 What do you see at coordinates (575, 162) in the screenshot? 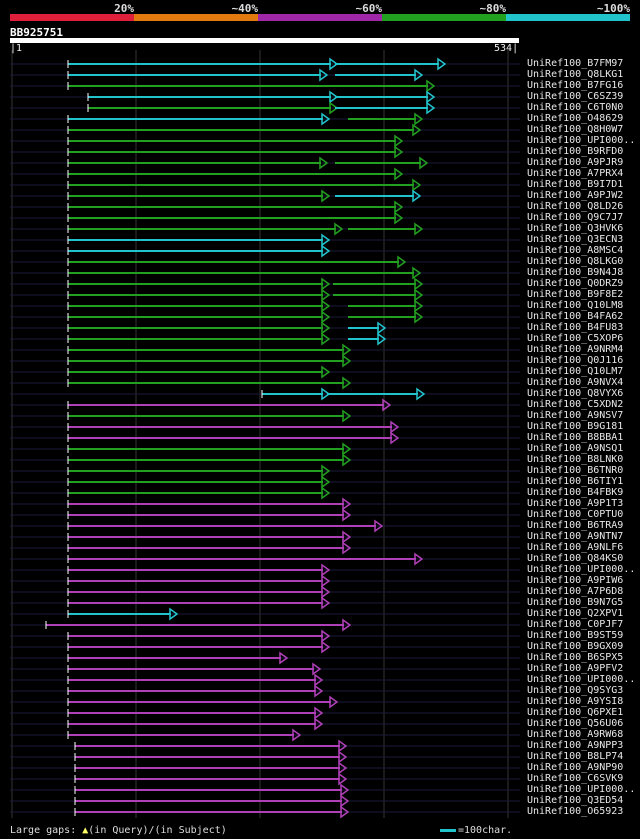
I see `hit-label: UniRef100_A9PJR9` at bounding box center [575, 162].